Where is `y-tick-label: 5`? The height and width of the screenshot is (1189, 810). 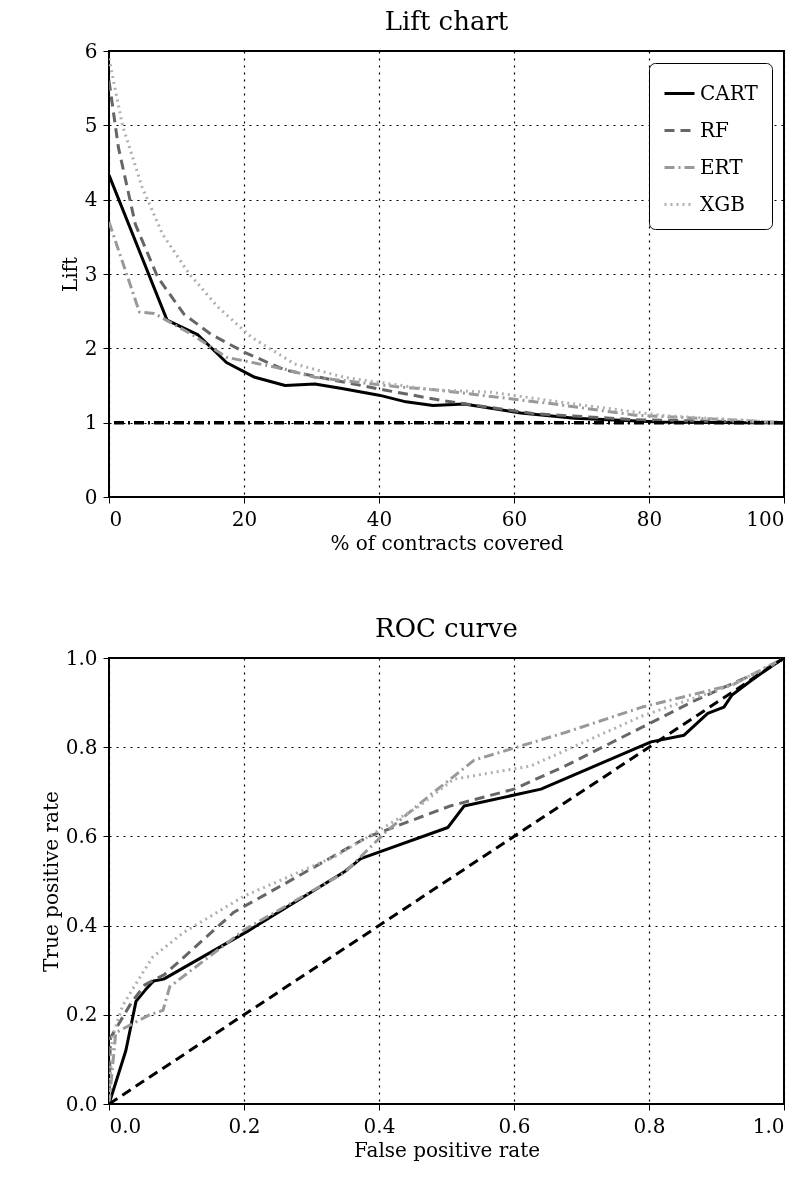
y-tick-label: 5 is located at coordinates (91, 124).